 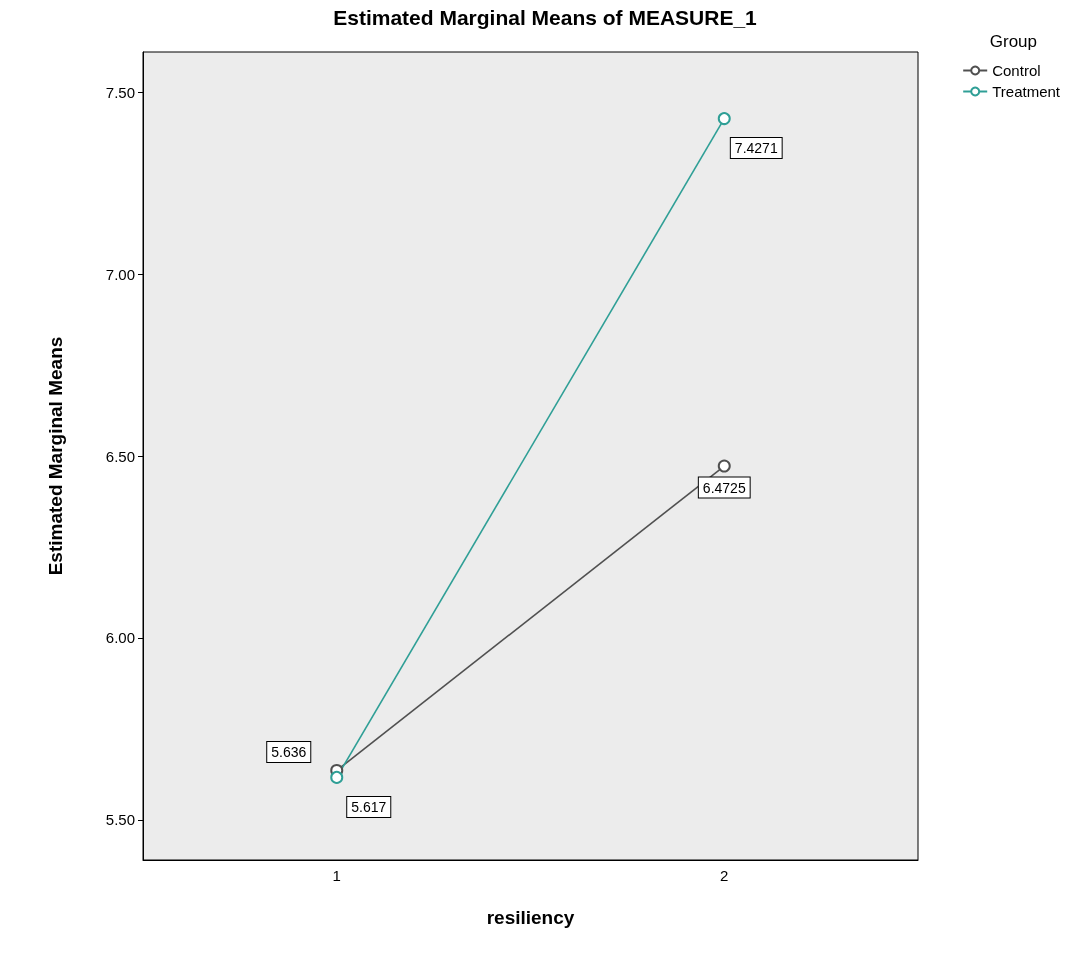 What do you see at coordinates (55, 456) in the screenshot?
I see `y-axis-title: Estimated Marginal Means` at bounding box center [55, 456].